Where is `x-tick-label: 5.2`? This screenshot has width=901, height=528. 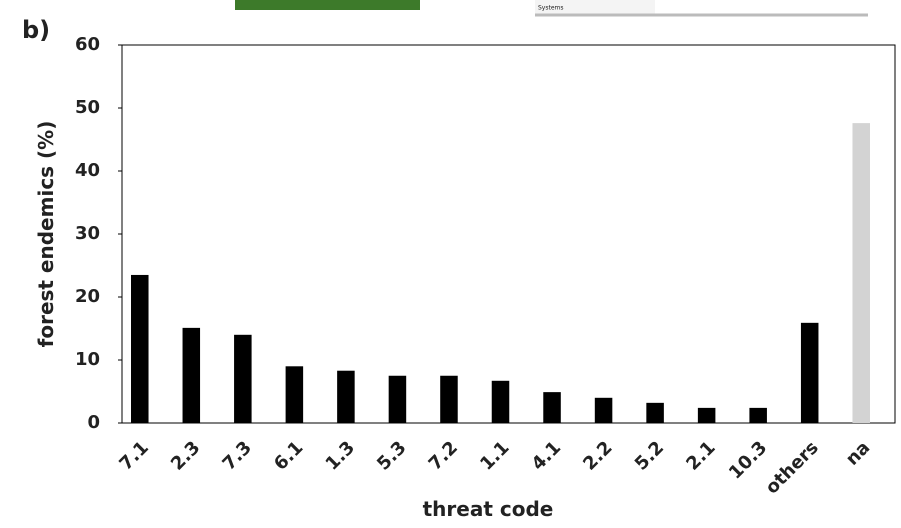 x-tick-label: 5.2 is located at coordinates (649, 455).